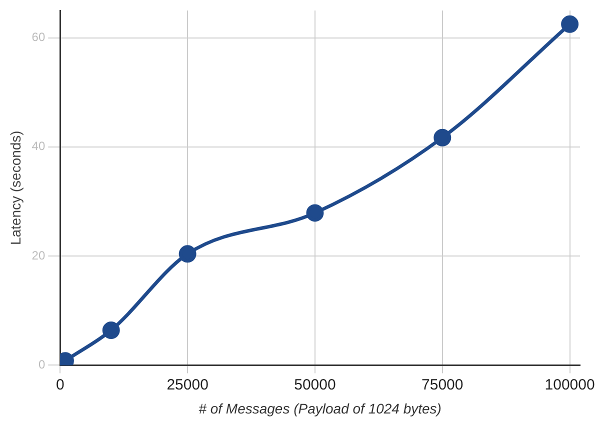  What do you see at coordinates (443, 385) in the screenshot?
I see `x-tick-label: 75000` at bounding box center [443, 385].